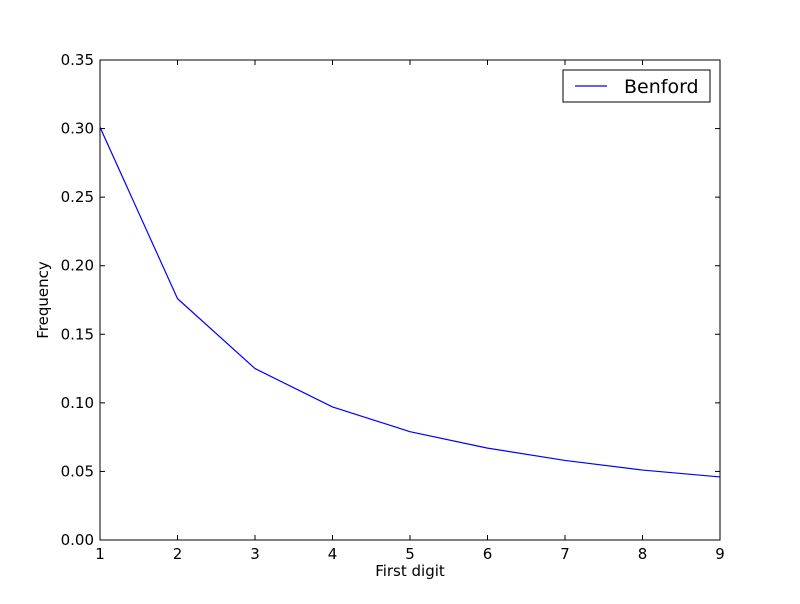 The height and width of the screenshot is (604, 800). I want to click on x-tick-label: 4, so click(333, 554).